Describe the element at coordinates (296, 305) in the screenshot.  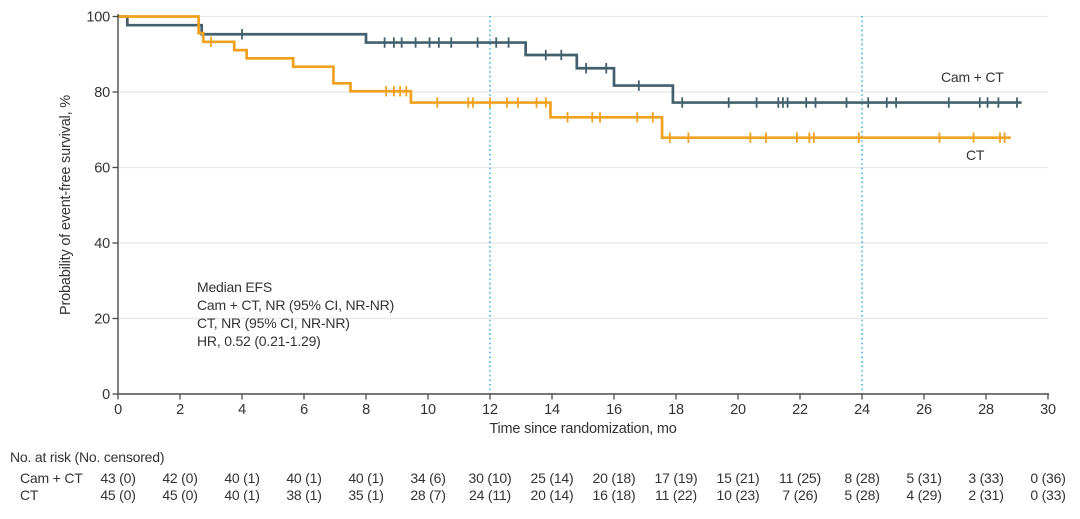
I see `annotation-line-cam-ct: Cam + CT, NR (95% CI, NR-NR)` at that location.